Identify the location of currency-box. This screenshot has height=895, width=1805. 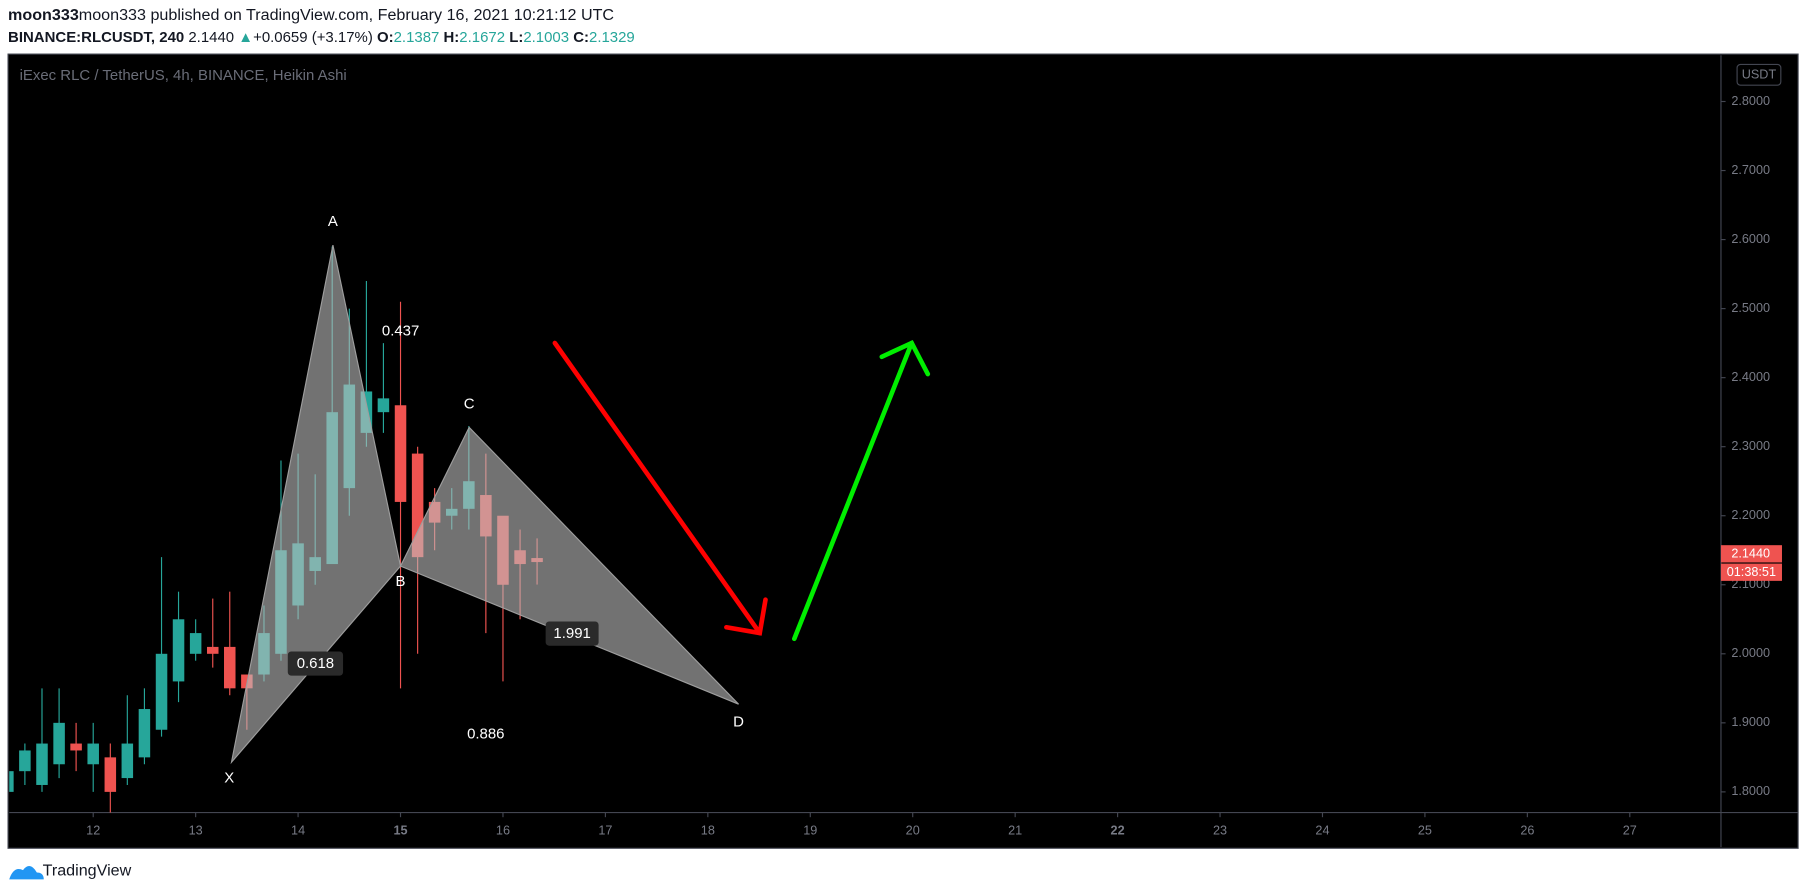
(1759, 74).